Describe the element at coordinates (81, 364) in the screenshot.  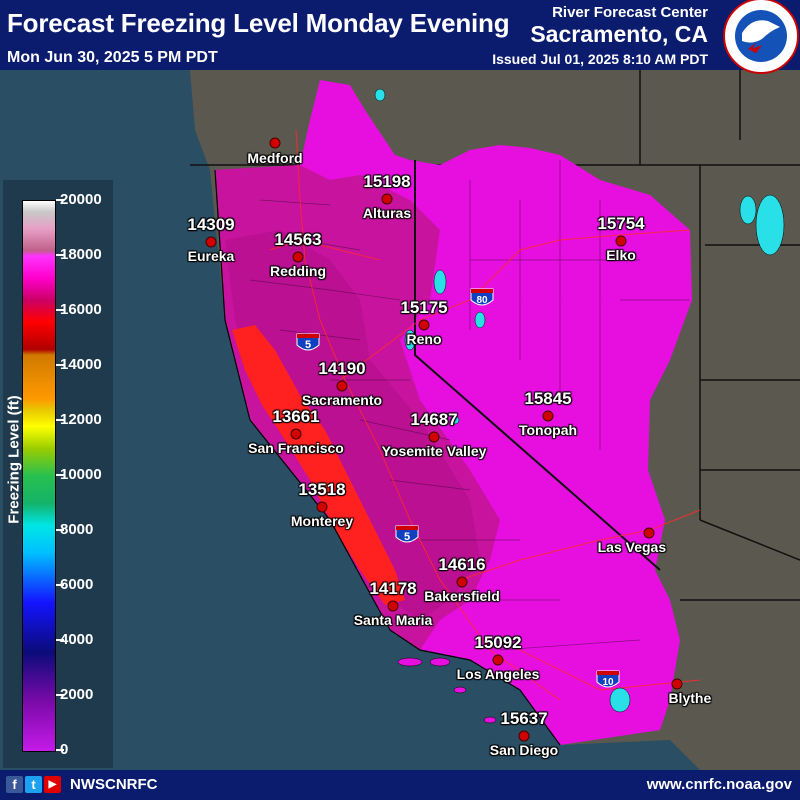
I see `legend-tick-label: 14000` at that location.